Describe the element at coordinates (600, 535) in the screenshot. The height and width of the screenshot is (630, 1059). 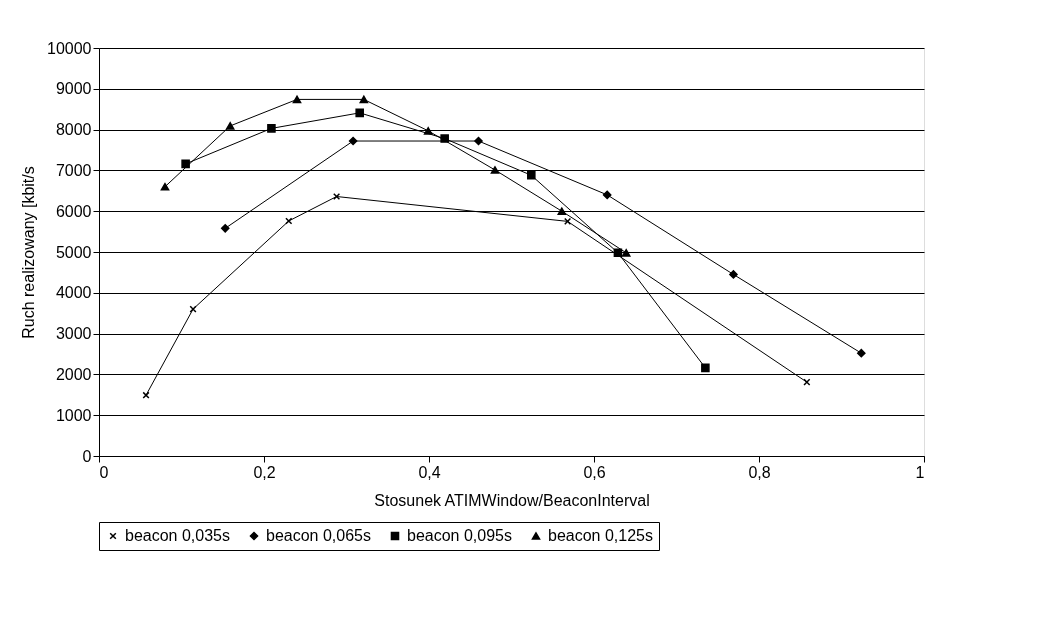
I see `legend-label: beacon 0,125s` at that location.